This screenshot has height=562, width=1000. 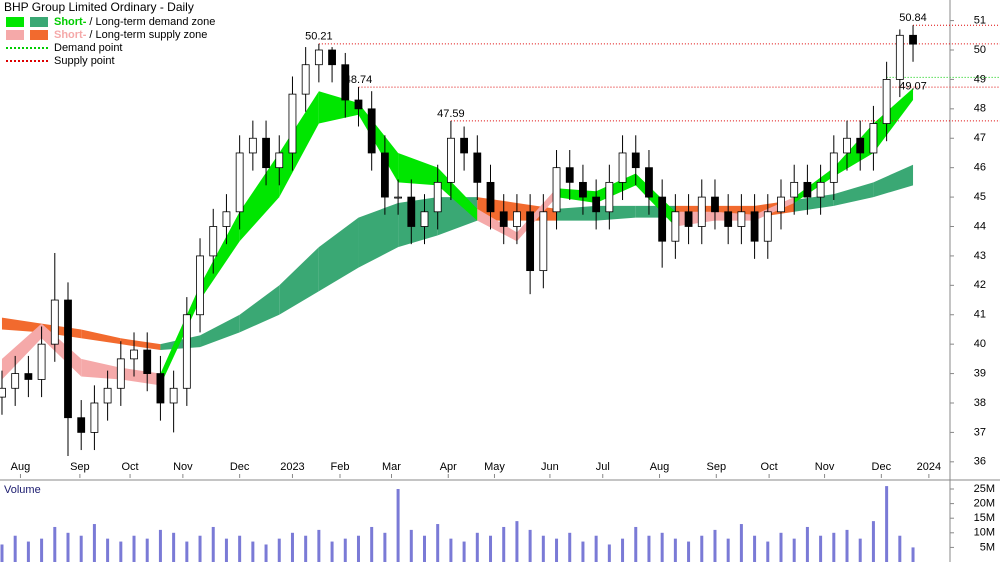 I want to click on legend-lead: Short-, so click(x=70, y=22).